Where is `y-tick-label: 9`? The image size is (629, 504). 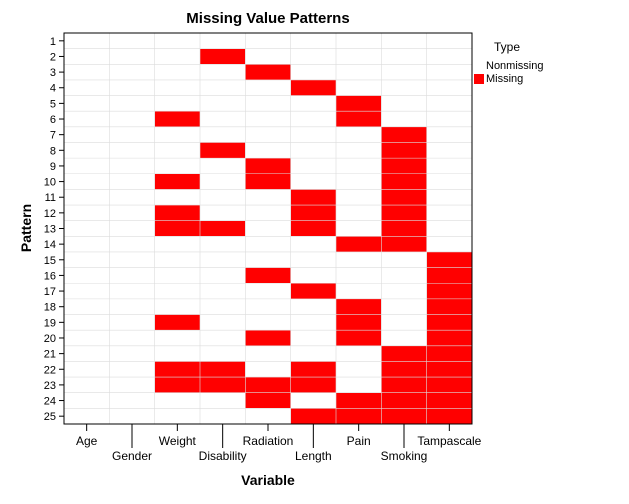
y-tick-label: 9 is located at coordinates (53, 167).